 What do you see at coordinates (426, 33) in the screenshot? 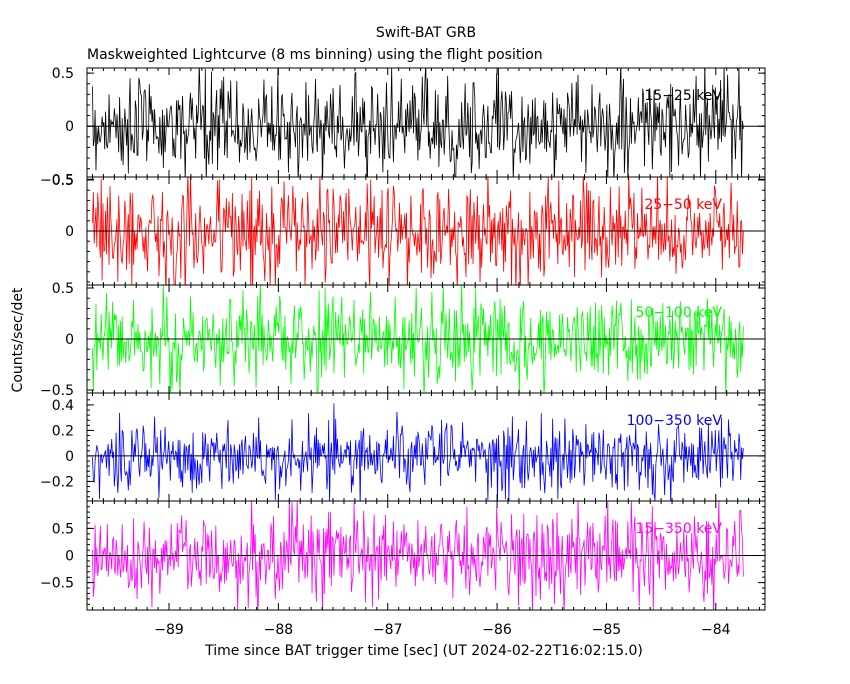
I see `chart-title: Swift-BAT GRB` at bounding box center [426, 33].